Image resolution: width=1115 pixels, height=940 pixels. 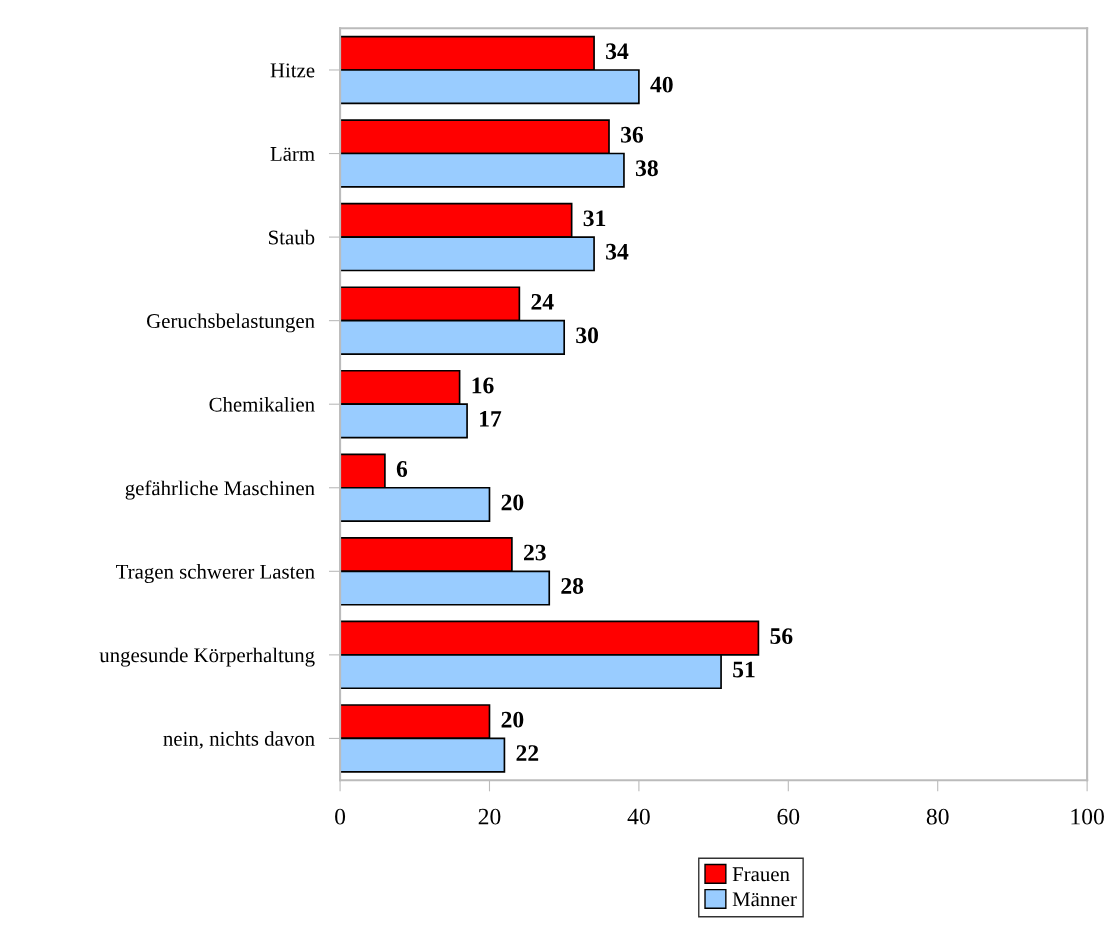 What do you see at coordinates (661, 84) in the screenshot?
I see `data-label: 40` at bounding box center [661, 84].